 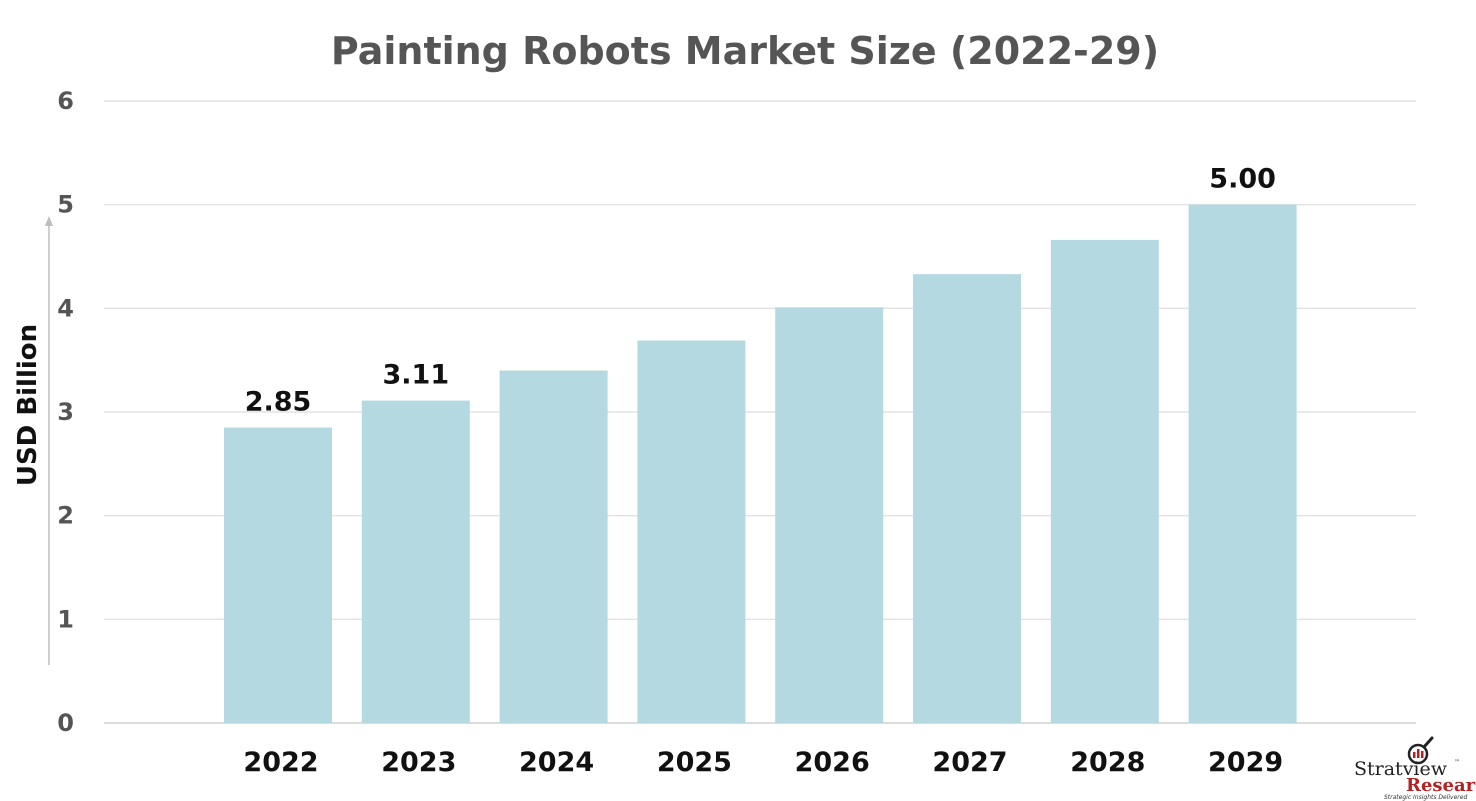 What do you see at coordinates (1425, 797) in the screenshot?
I see `logo-tagline: Strategic Insights Delivered` at bounding box center [1425, 797].